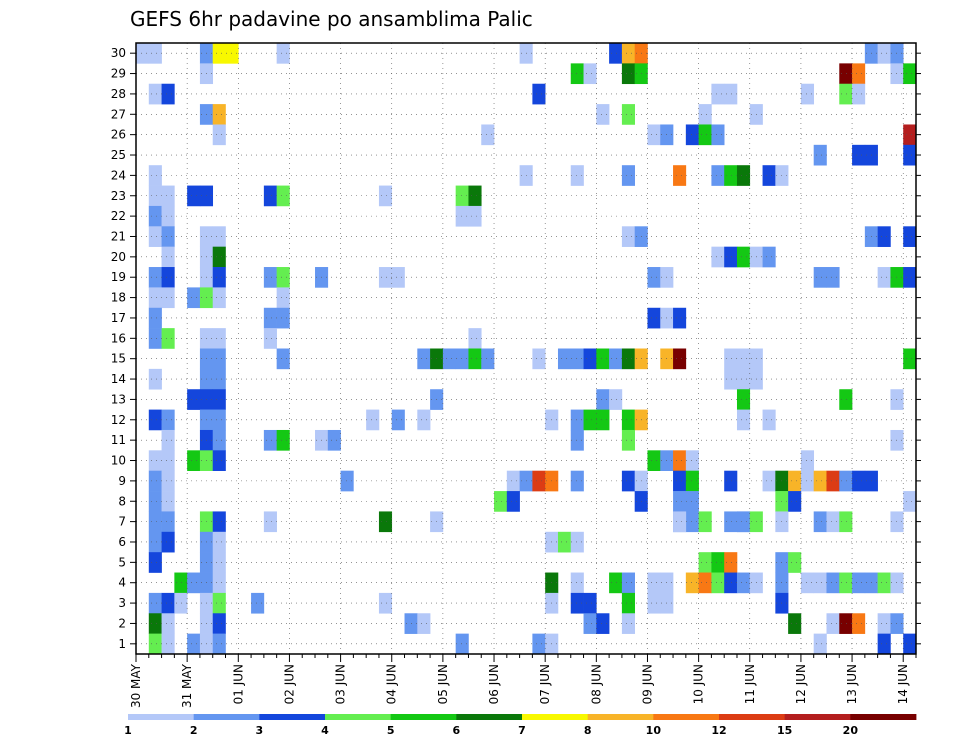 The image size is (960, 742). I want to click on x-tick-label: 04 JUN, so click(392, 684).